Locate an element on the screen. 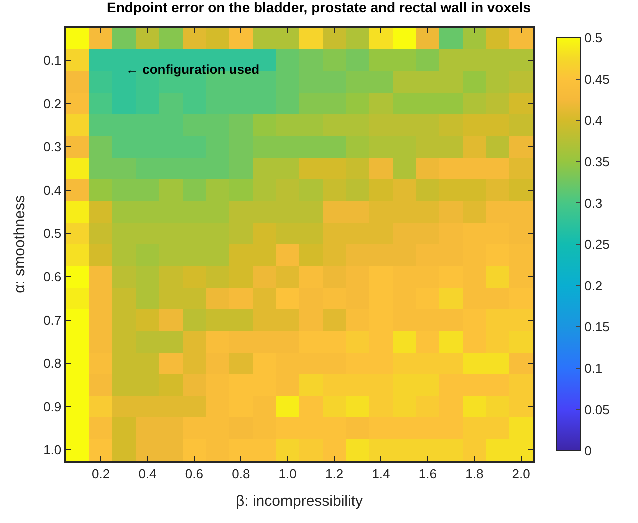 This screenshot has width=638, height=523. color-bar-label: 0.45 is located at coordinates (597, 79).